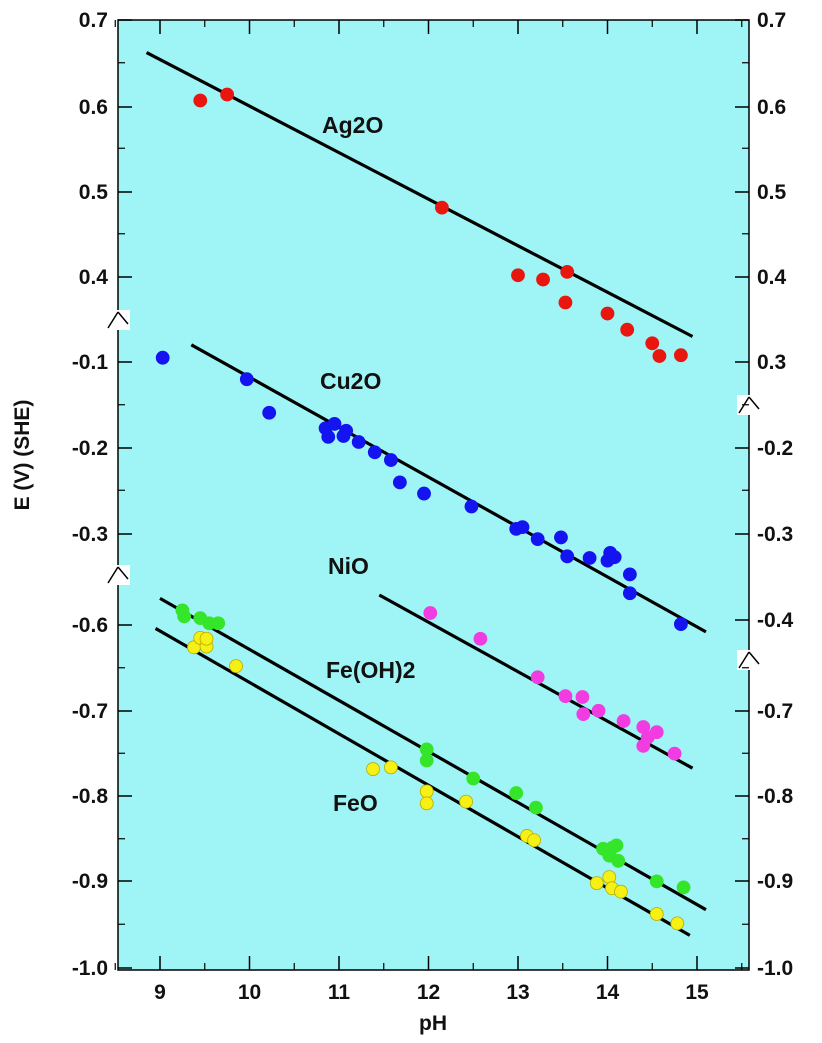 This screenshot has width=822, height=1043. Describe the element at coordinates (339, 992) in the screenshot. I see `x-tick-label: 11` at that location.